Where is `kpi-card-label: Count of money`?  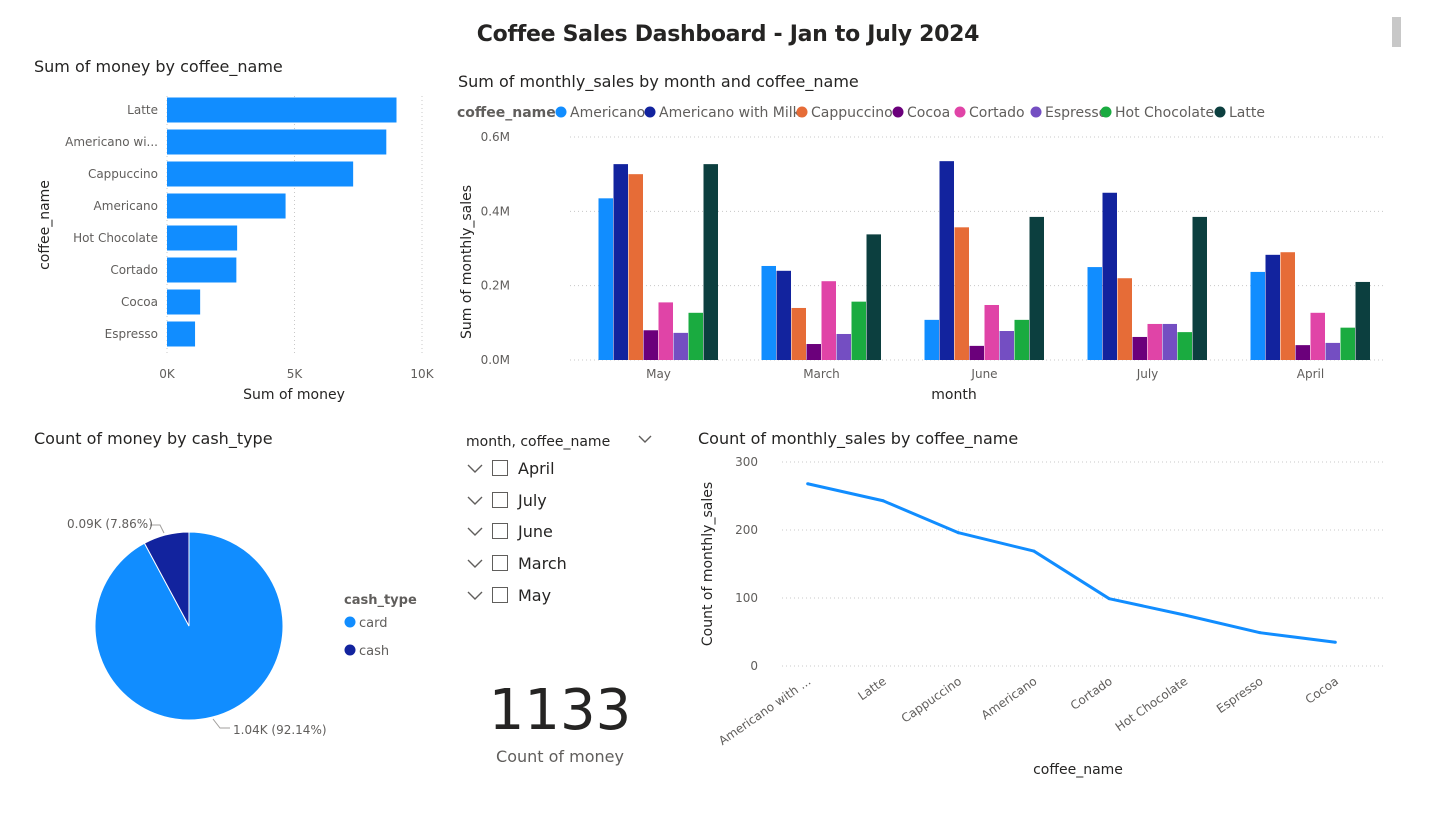 kpi-card-label: Count of money is located at coordinates (560, 756).